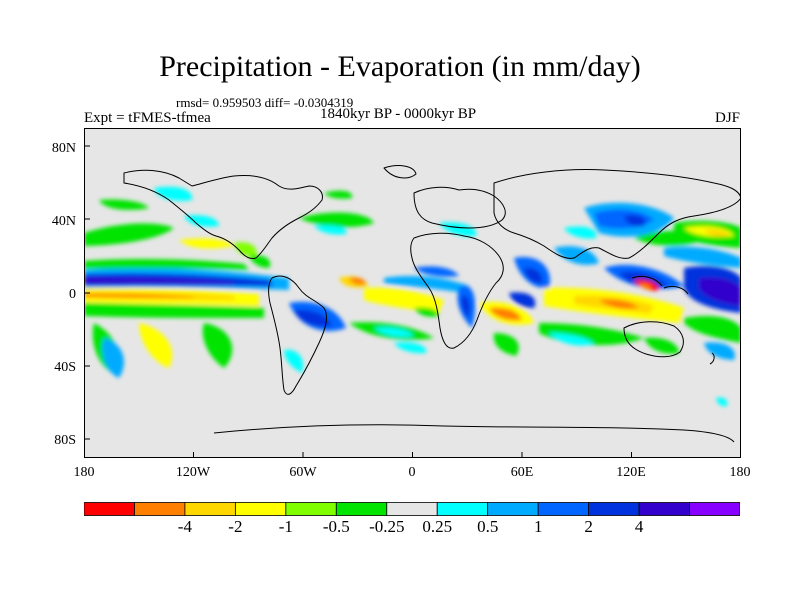 This screenshot has height=600, width=800. I want to click on plot-title: Precipitation - Evaporation (in mm/day), so click(400, 66).